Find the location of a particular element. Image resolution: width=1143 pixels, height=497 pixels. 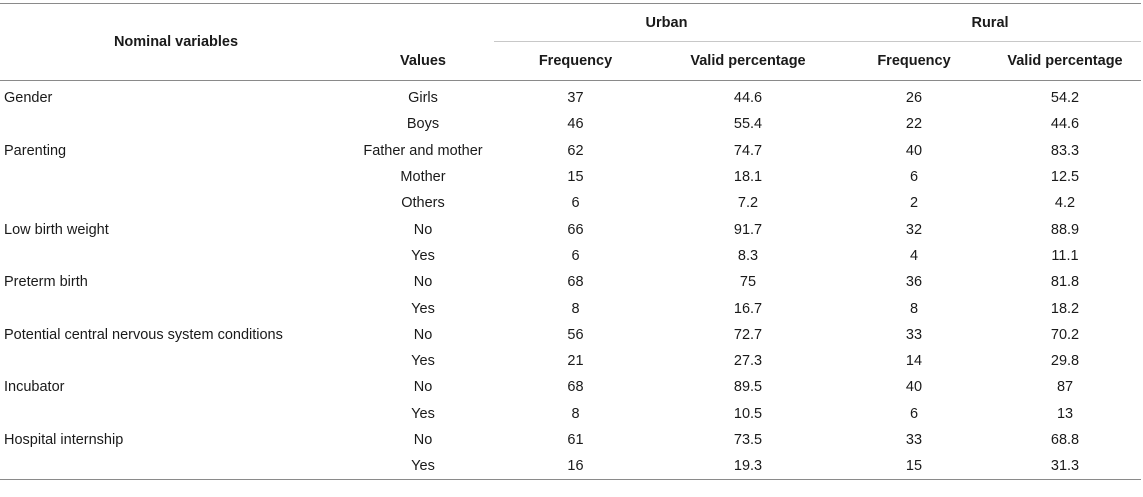

cell-variable: Gender is located at coordinates (28, 98).